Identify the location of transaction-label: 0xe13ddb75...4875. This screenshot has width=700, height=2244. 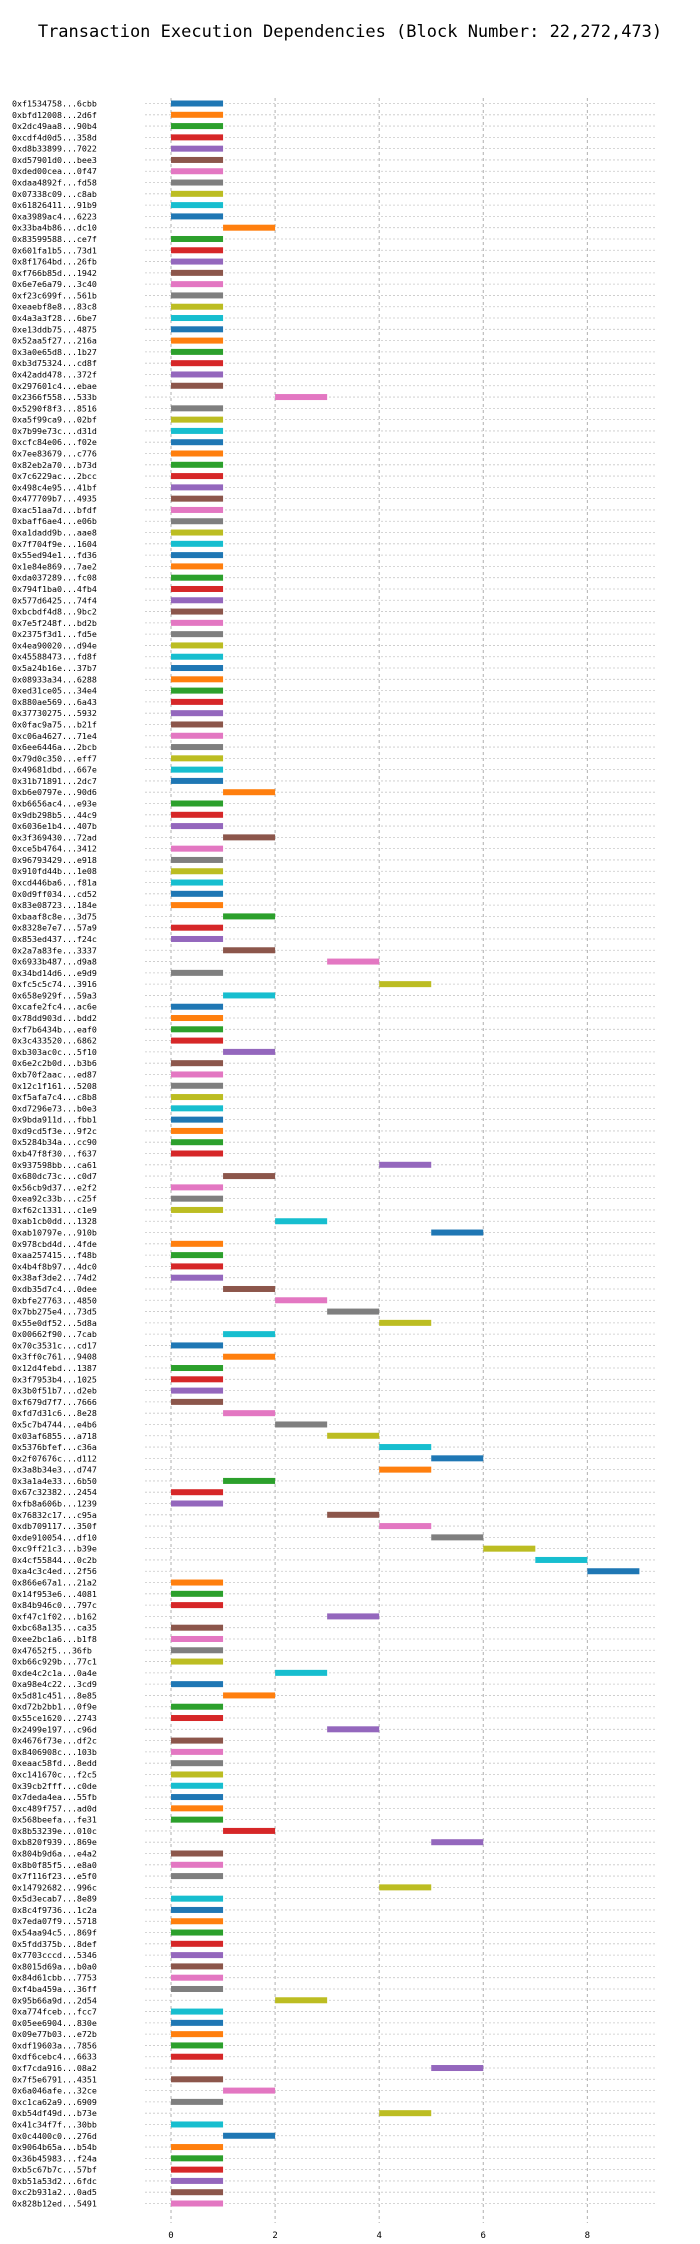
(54, 329).